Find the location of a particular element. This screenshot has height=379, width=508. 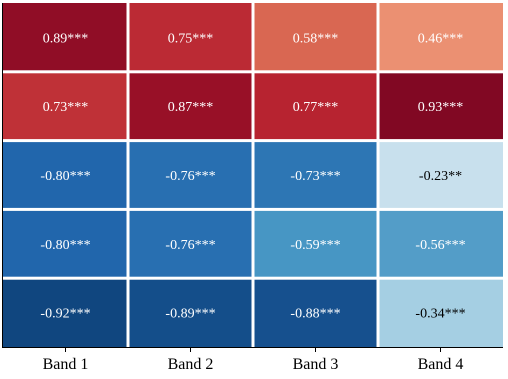

cell-label-r3-c2: -0.76*** is located at coordinates (190, 176).